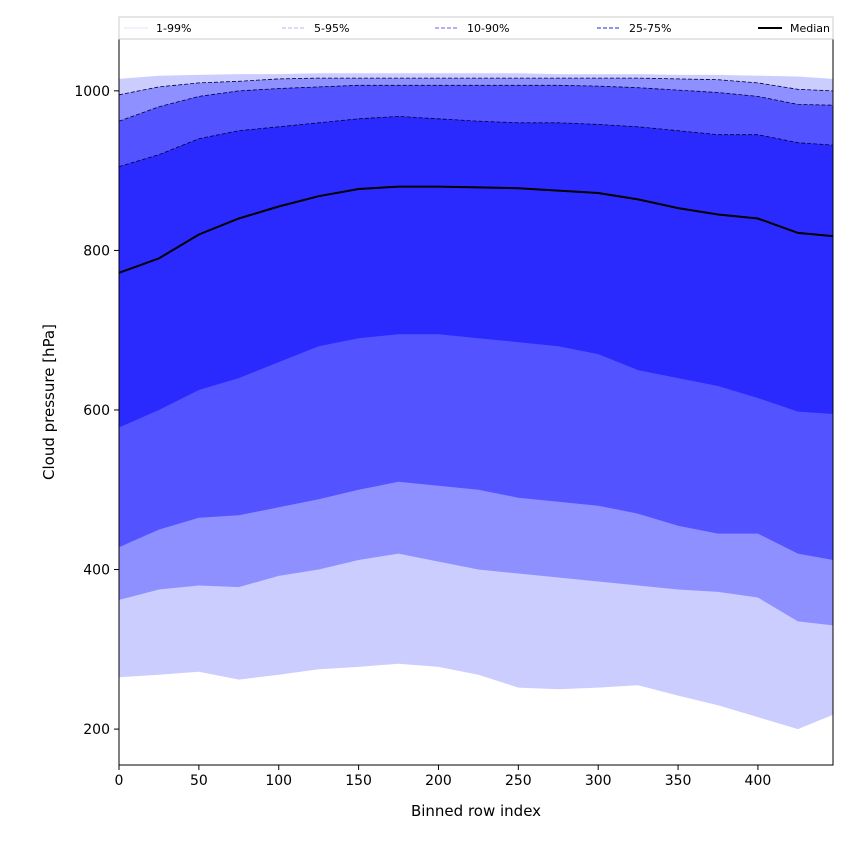 The height and width of the screenshot is (850, 850). Describe the element at coordinates (92, 92) in the screenshot. I see `y-tick-label: 1000` at that location.